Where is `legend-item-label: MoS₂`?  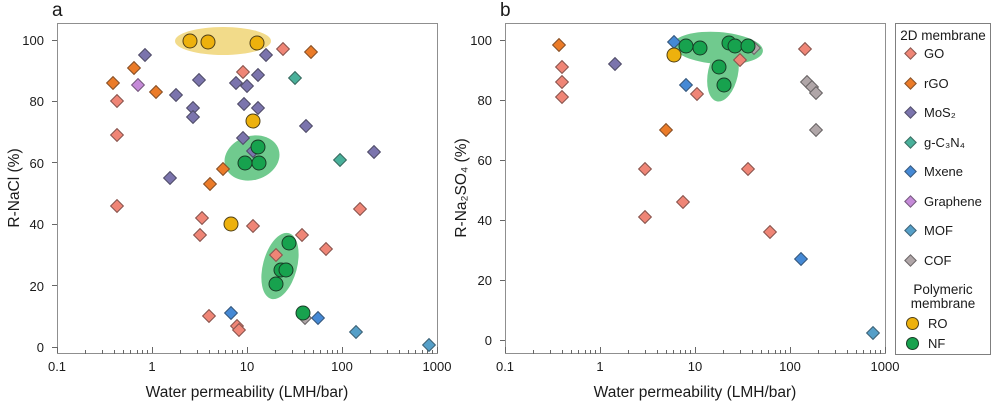
legend-item-label: MoS₂ is located at coordinates (940, 112).